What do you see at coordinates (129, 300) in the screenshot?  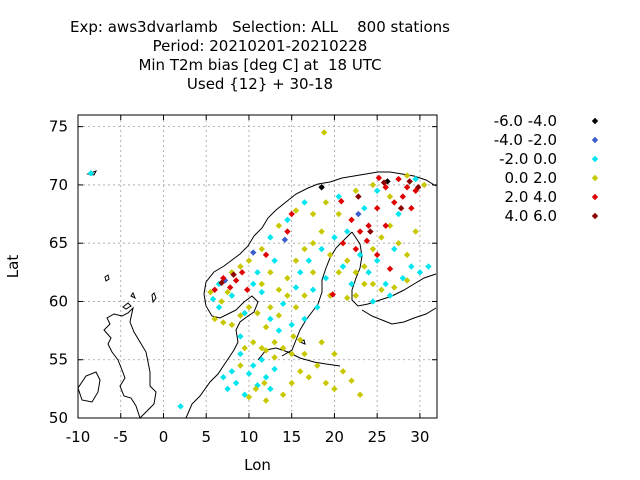 I see `coastline-orkney` at bounding box center [129, 300].